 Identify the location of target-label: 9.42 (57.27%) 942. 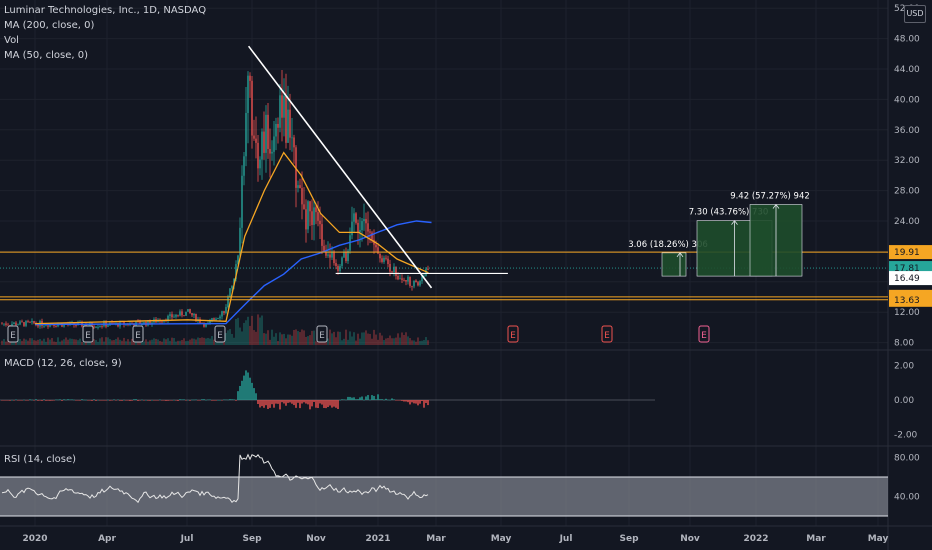
(770, 197).